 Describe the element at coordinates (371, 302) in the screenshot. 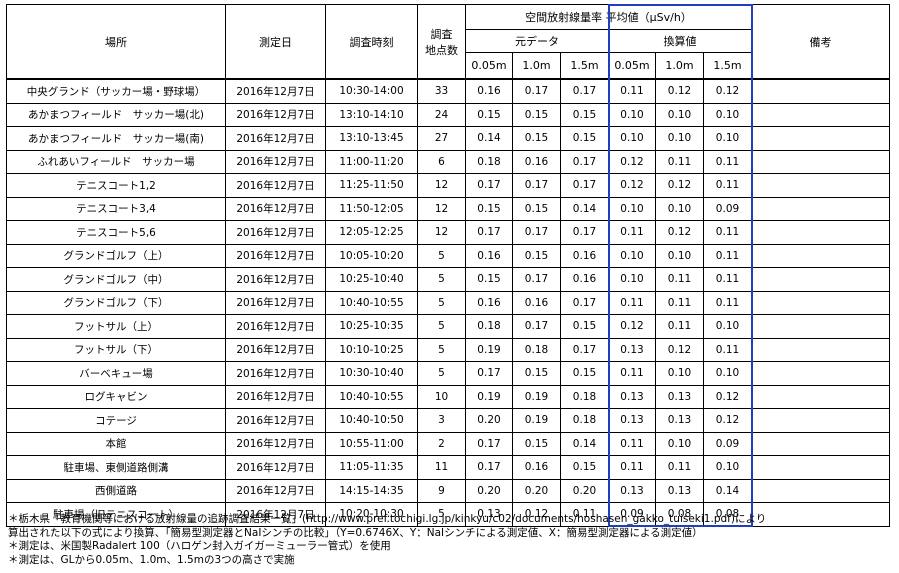

I see `cell-time: 10:40-10:55` at that location.